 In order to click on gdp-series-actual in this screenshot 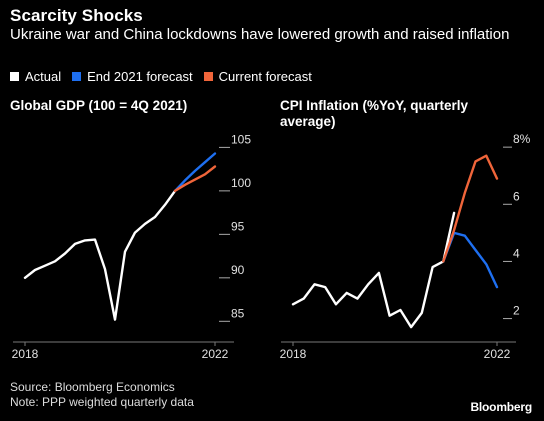, I will do `click(100, 255)`.